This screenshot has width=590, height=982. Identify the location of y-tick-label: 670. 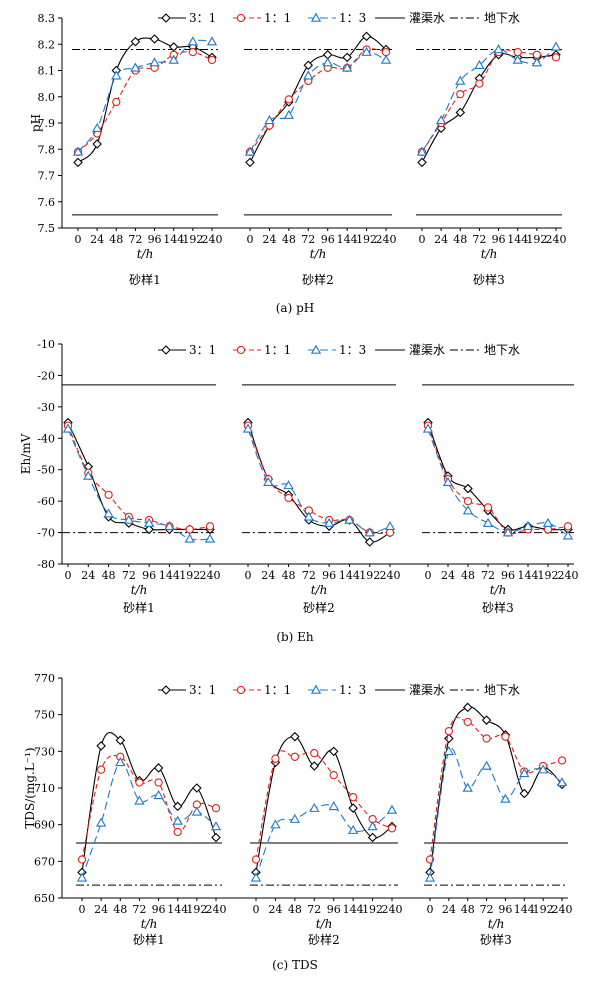
(44, 861).